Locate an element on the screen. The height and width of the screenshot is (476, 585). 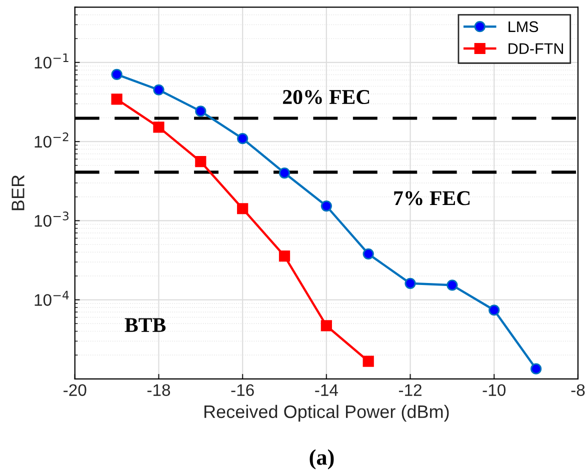
y-tick-label: 10$^{−4}$ is located at coordinates (51, 298).